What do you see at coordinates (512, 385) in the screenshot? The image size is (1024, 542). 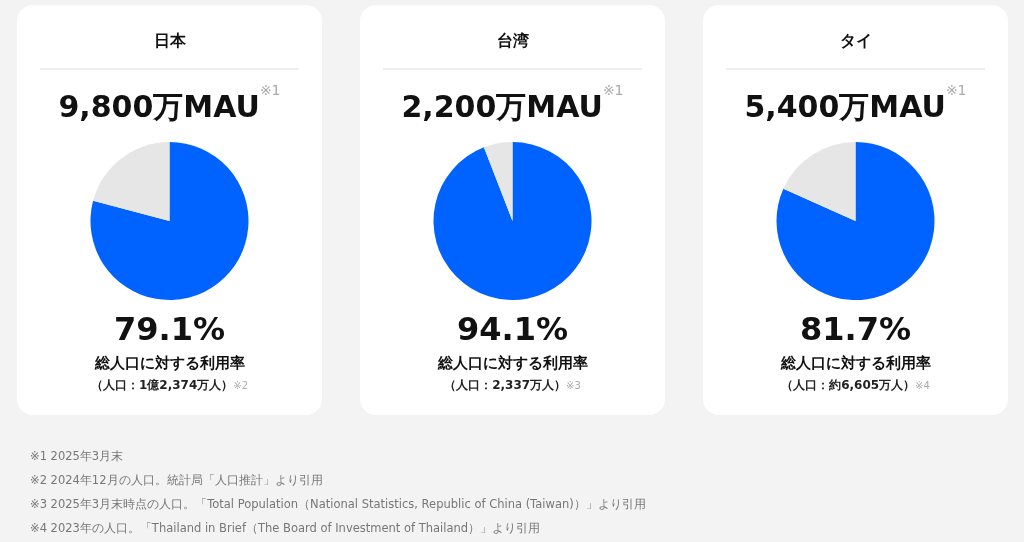 I see `text: （人口：2,337万人）※3` at bounding box center [512, 385].